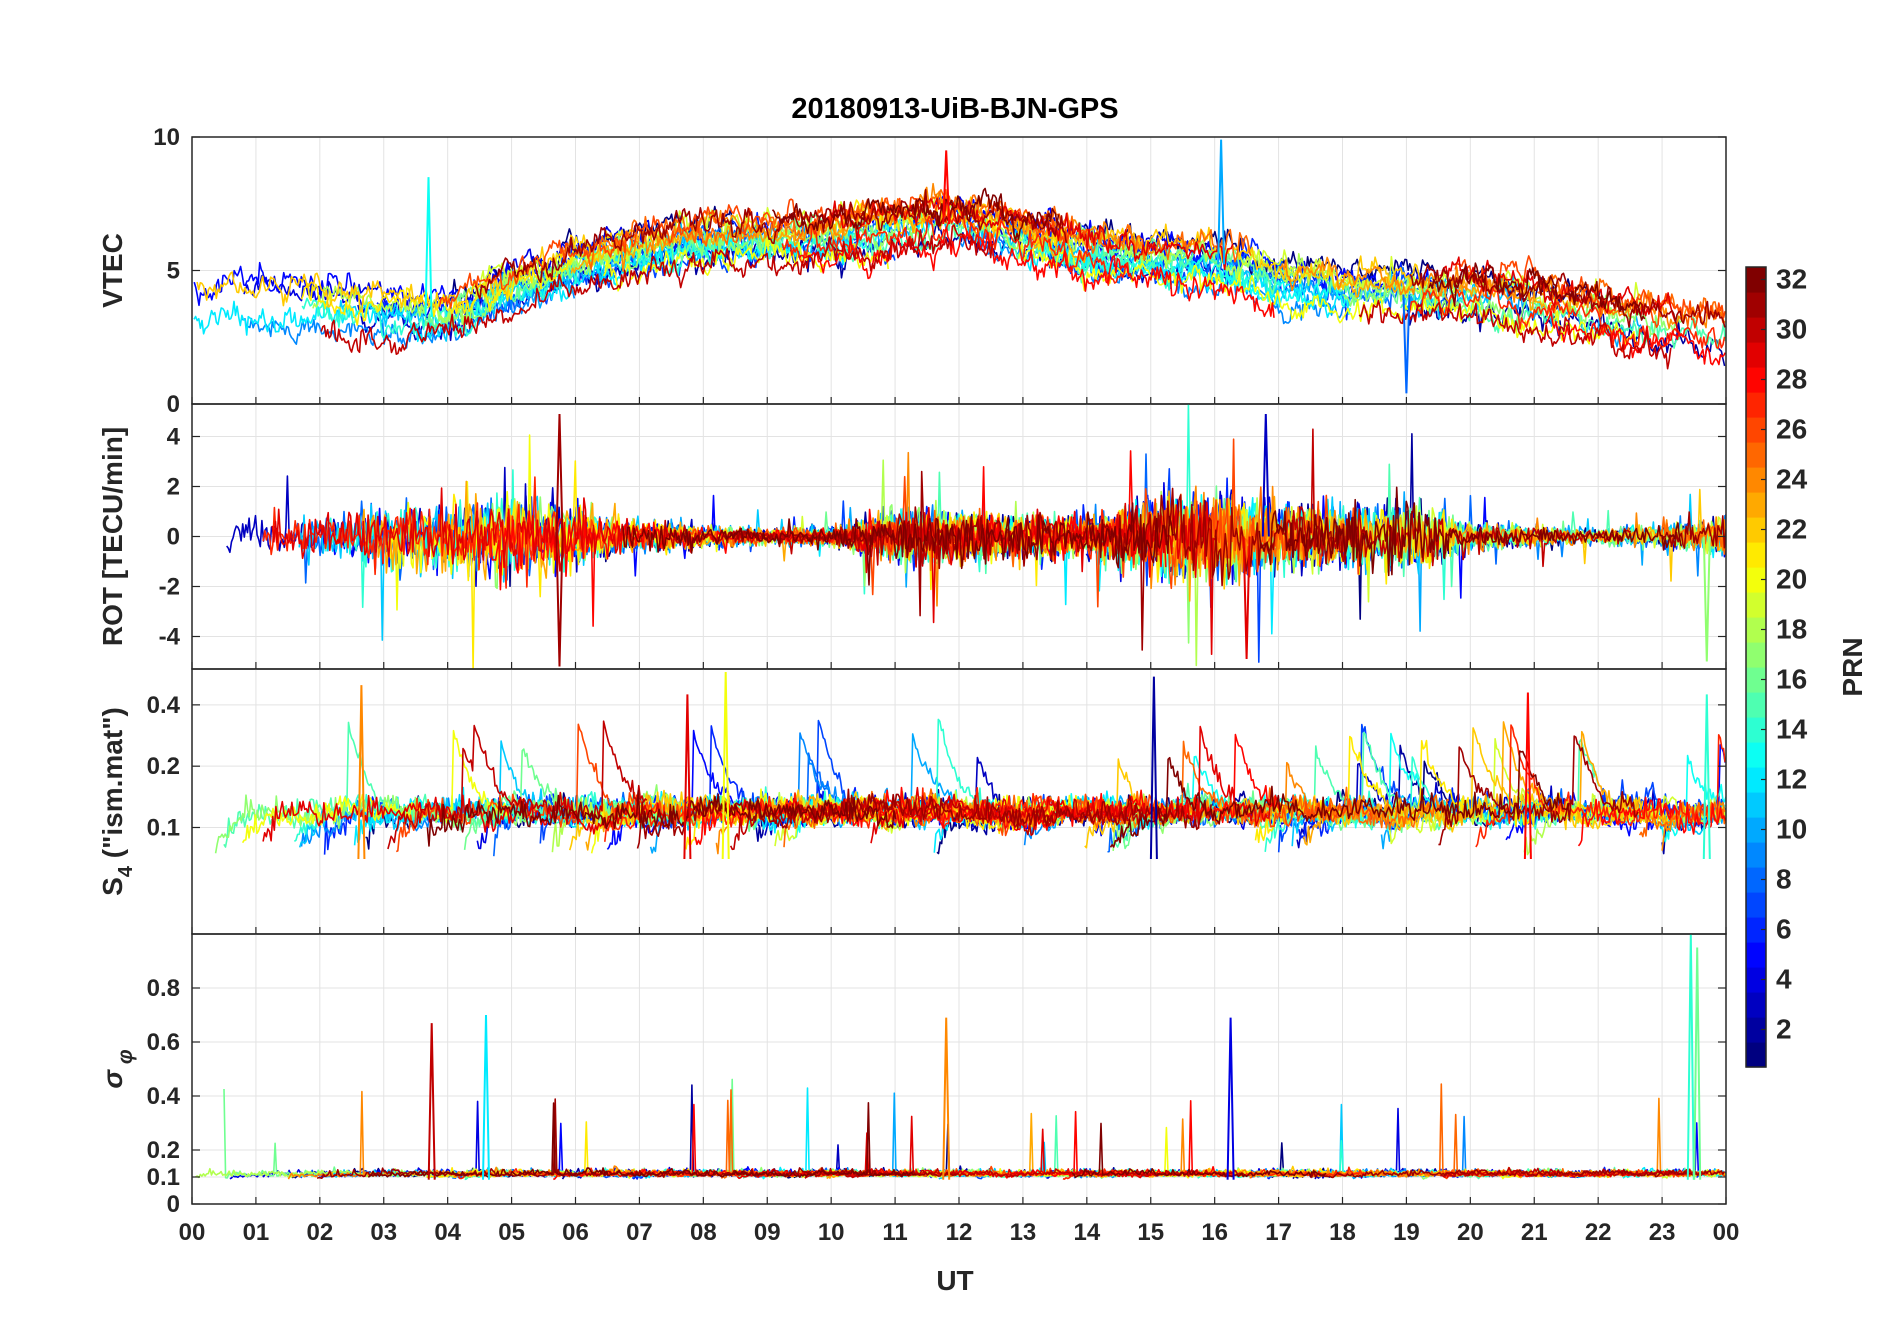 This screenshot has height=1330, width=1902. What do you see at coordinates (894, 1232) in the screenshot?
I see `ut-xtick-label: 11` at bounding box center [894, 1232].